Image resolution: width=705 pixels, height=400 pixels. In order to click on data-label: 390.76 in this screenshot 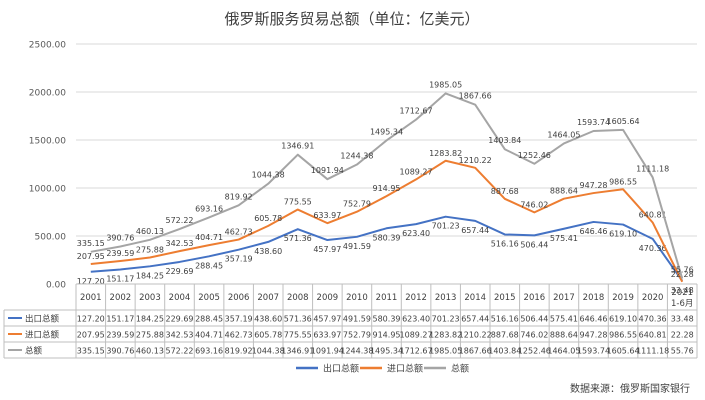, I will do `click(120, 237)`.